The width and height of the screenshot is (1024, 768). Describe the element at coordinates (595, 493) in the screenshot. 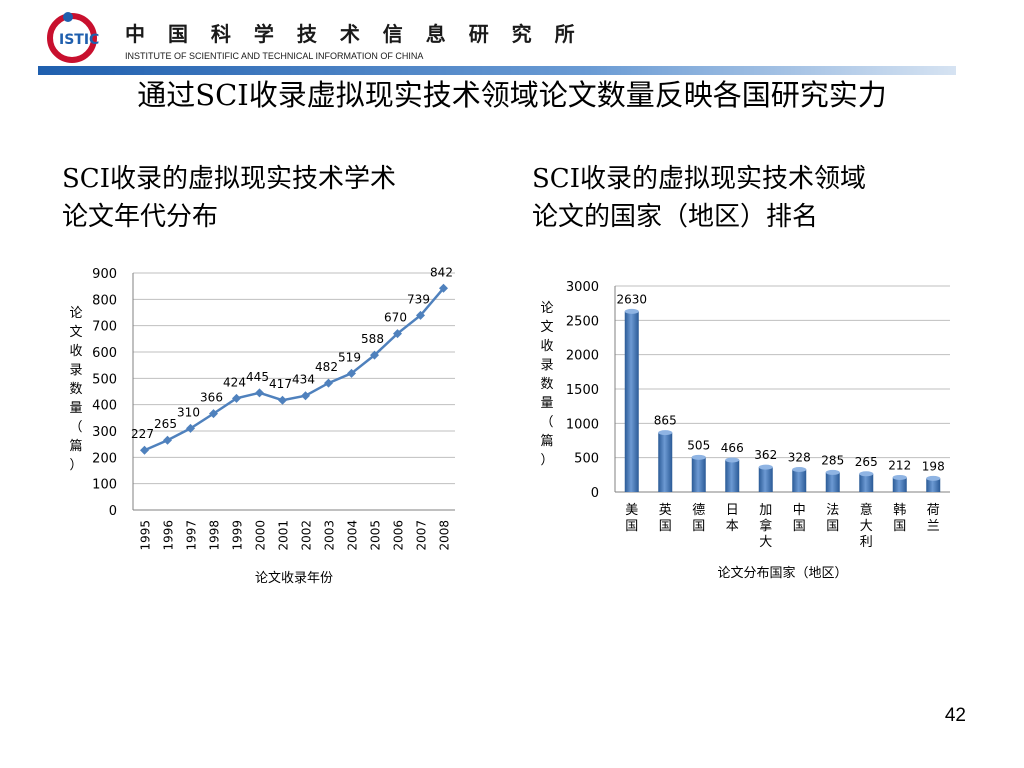

I see `y-tick-label: 0` at that location.